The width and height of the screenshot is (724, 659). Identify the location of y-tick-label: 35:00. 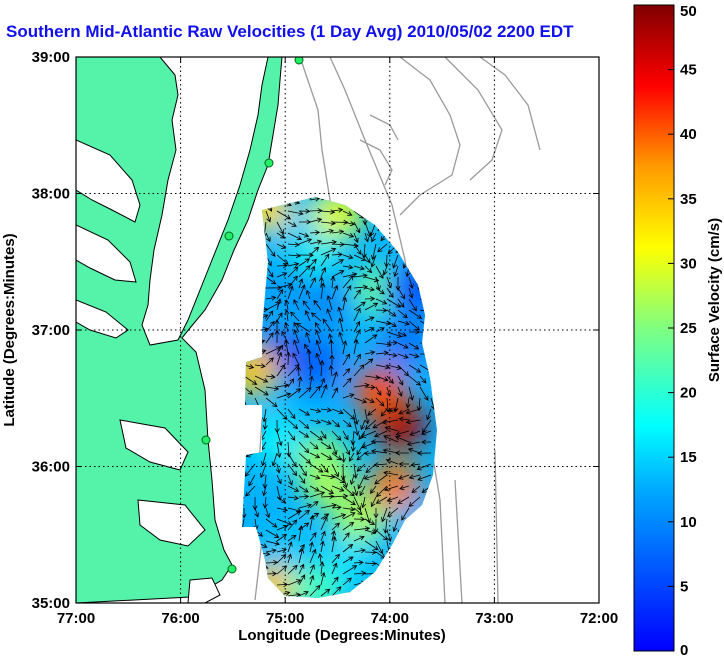
(51, 603).